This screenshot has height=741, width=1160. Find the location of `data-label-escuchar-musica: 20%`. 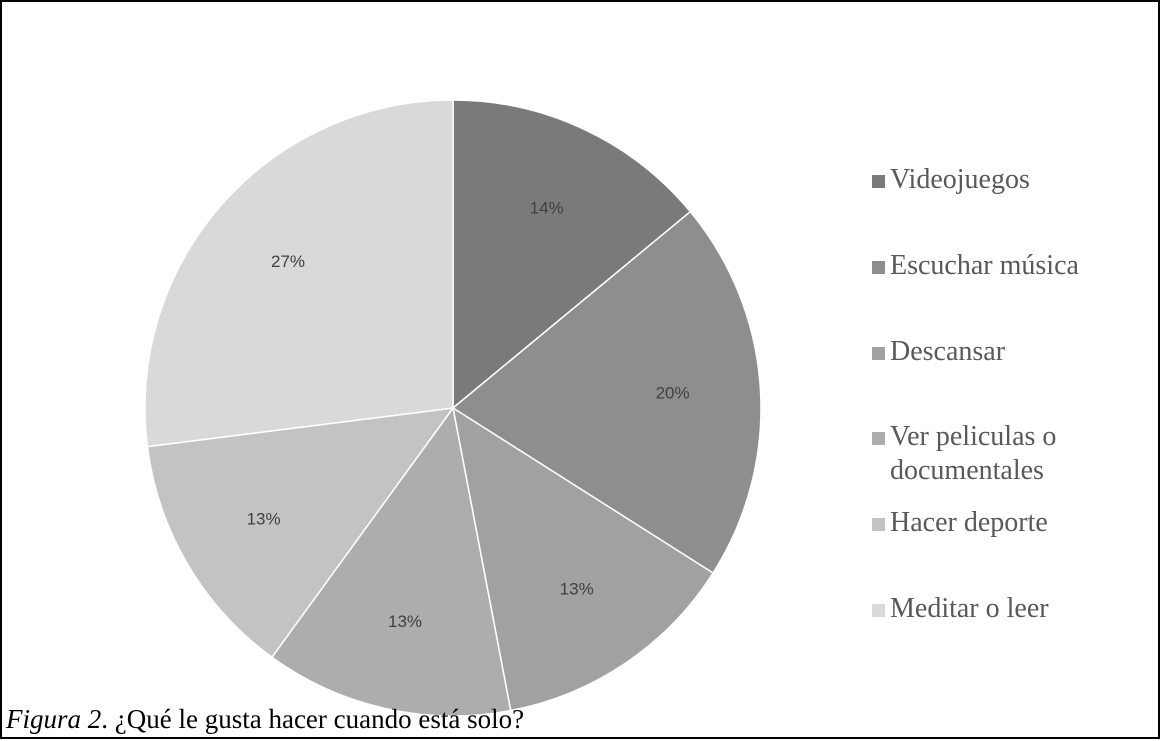

data-label-escuchar-musica: 20% is located at coordinates (673, 393).